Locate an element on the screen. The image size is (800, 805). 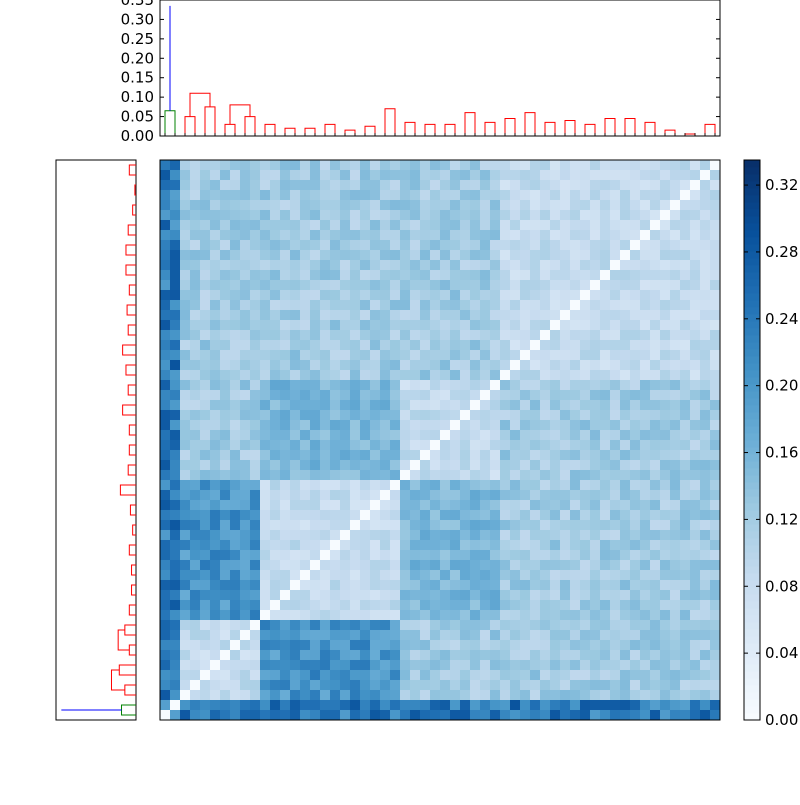
left-dendrogram-link is located at coordinates (129, 350).